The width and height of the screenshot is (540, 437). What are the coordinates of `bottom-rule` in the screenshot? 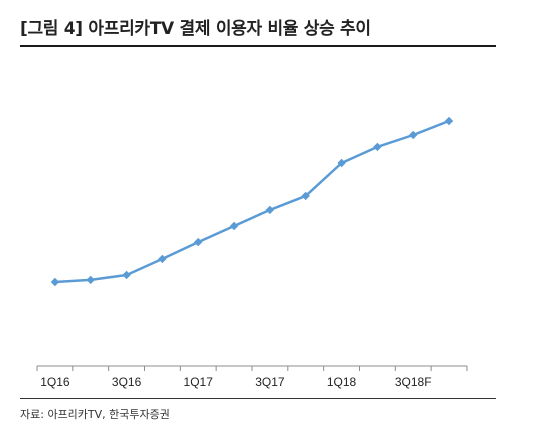 It's located at (258, 398).